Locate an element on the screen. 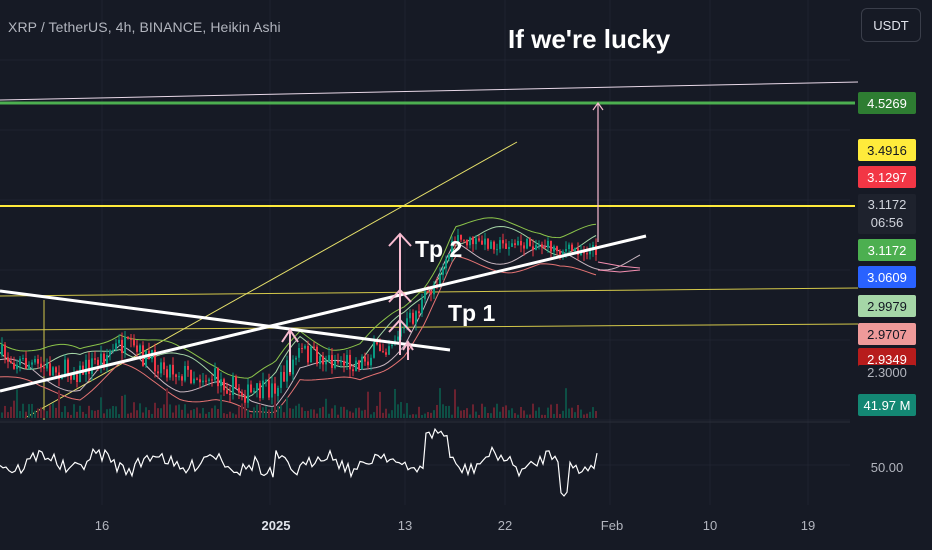  price-tag: 4.5269 is located at coordinates (887, 103).